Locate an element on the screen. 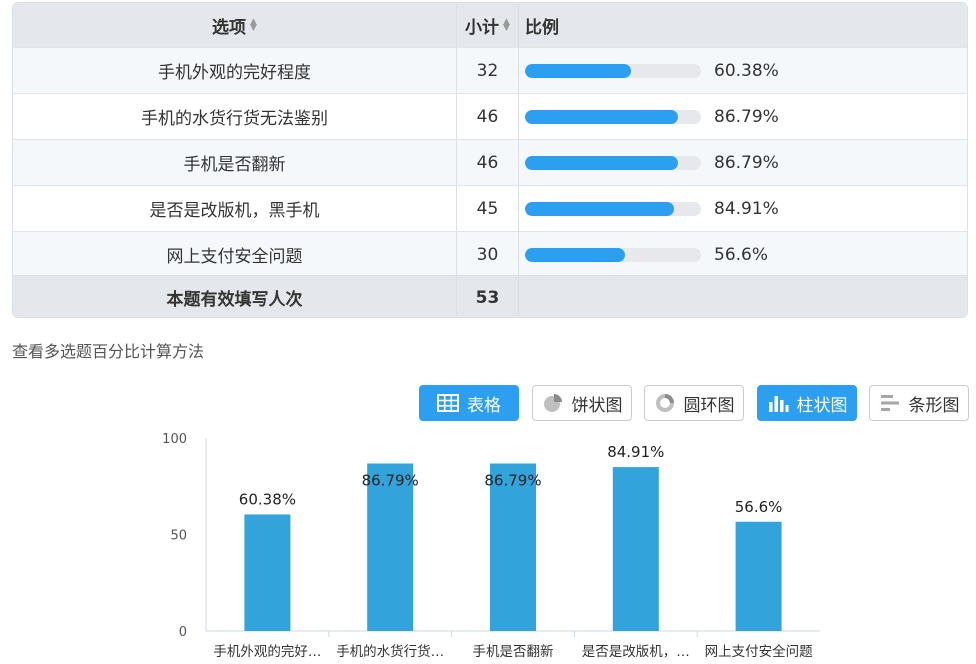  data-label: 56.6% is located at coordinates (759, 507).